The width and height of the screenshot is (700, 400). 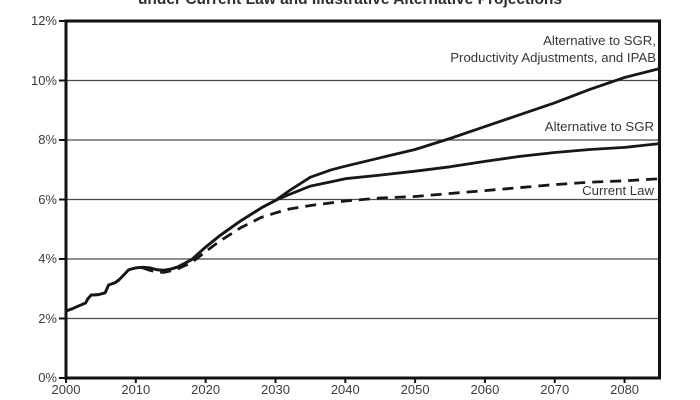 I want to click on x-tick-label: 2060, so click(x=485, y=389).